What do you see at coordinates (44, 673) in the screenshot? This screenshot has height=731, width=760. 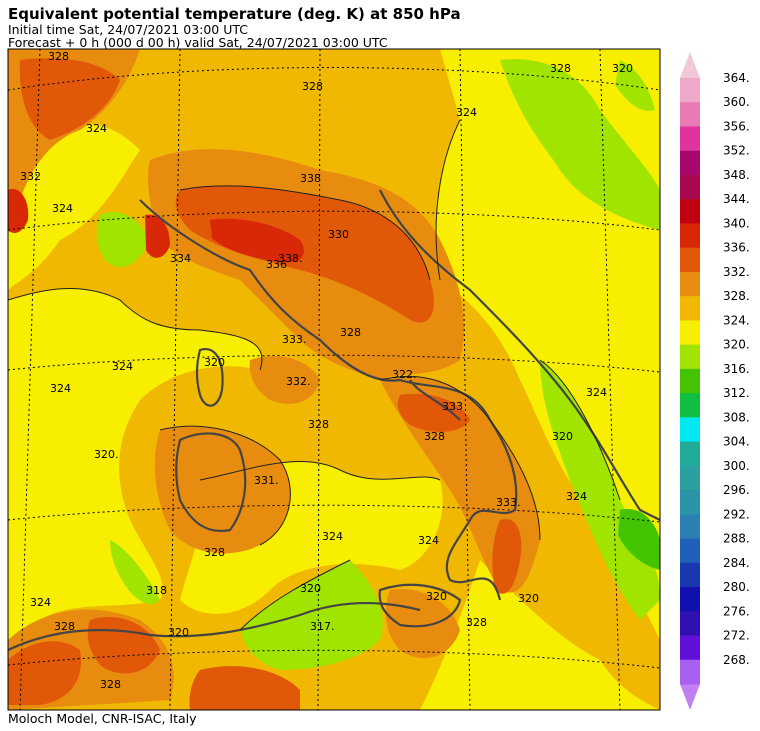 I see `field-darkorange-sw` at bounding box center [44, 673].